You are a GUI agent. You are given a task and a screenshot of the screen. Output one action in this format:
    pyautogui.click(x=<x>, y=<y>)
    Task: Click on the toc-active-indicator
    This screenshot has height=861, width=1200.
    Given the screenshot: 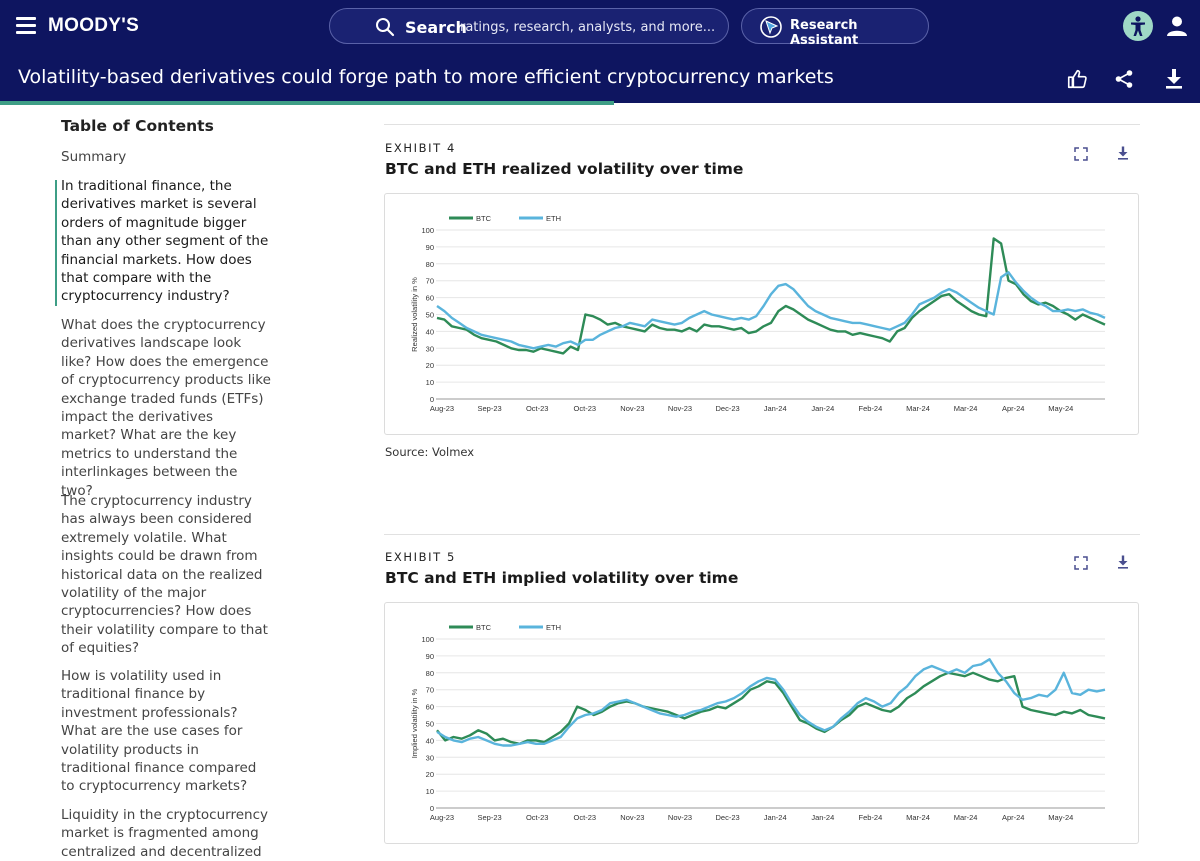 What is the action you would take?
    pyautogui.click(x=56, y=243)
    